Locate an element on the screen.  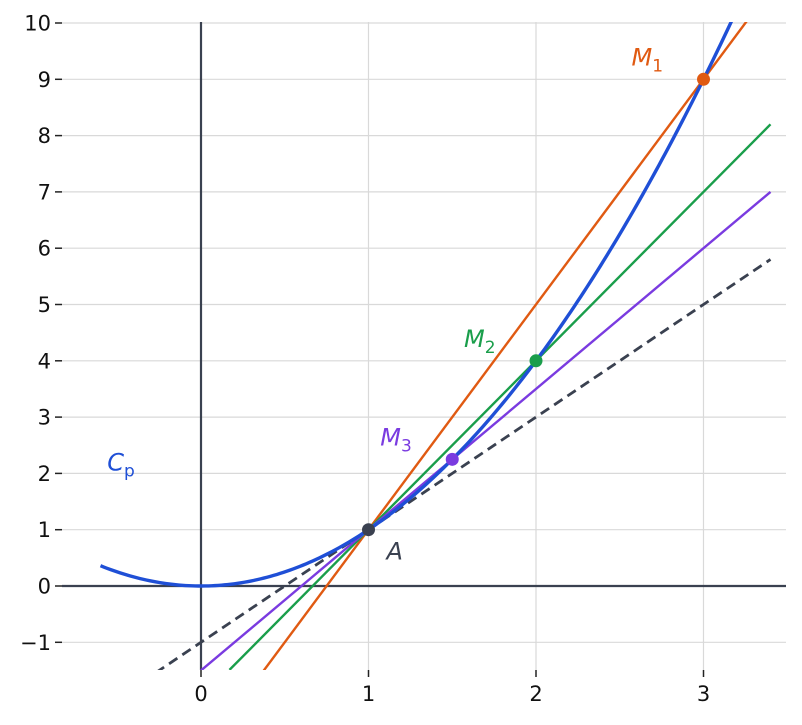
point-a-marker is located at coordinates (368, 530).